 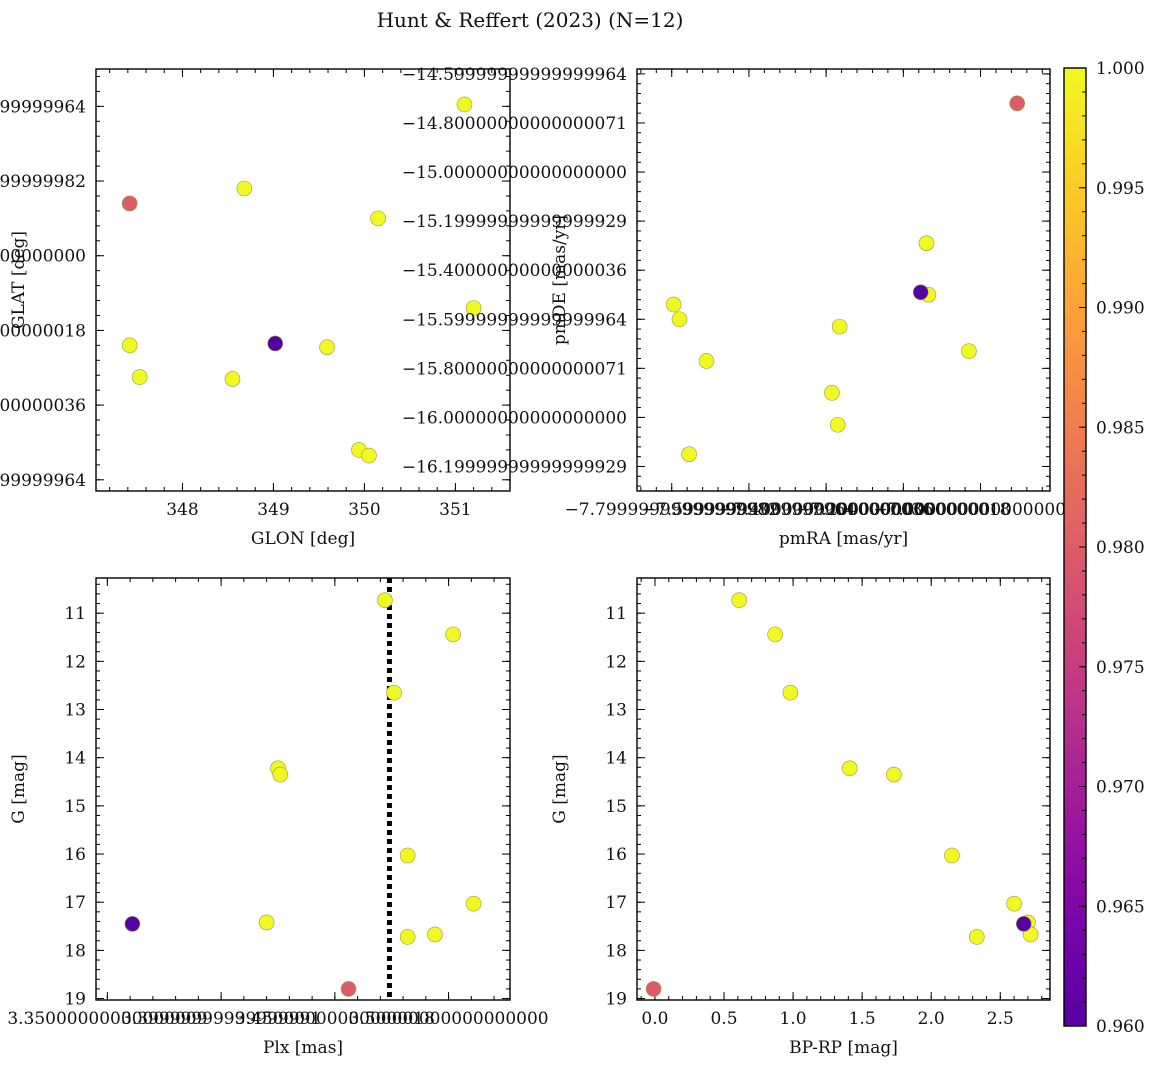 What do you see at coordinates (1120, 69) in the screenshot?
I see `colorbar-tick-label: 1.000` at bounding box center [1120, 69].